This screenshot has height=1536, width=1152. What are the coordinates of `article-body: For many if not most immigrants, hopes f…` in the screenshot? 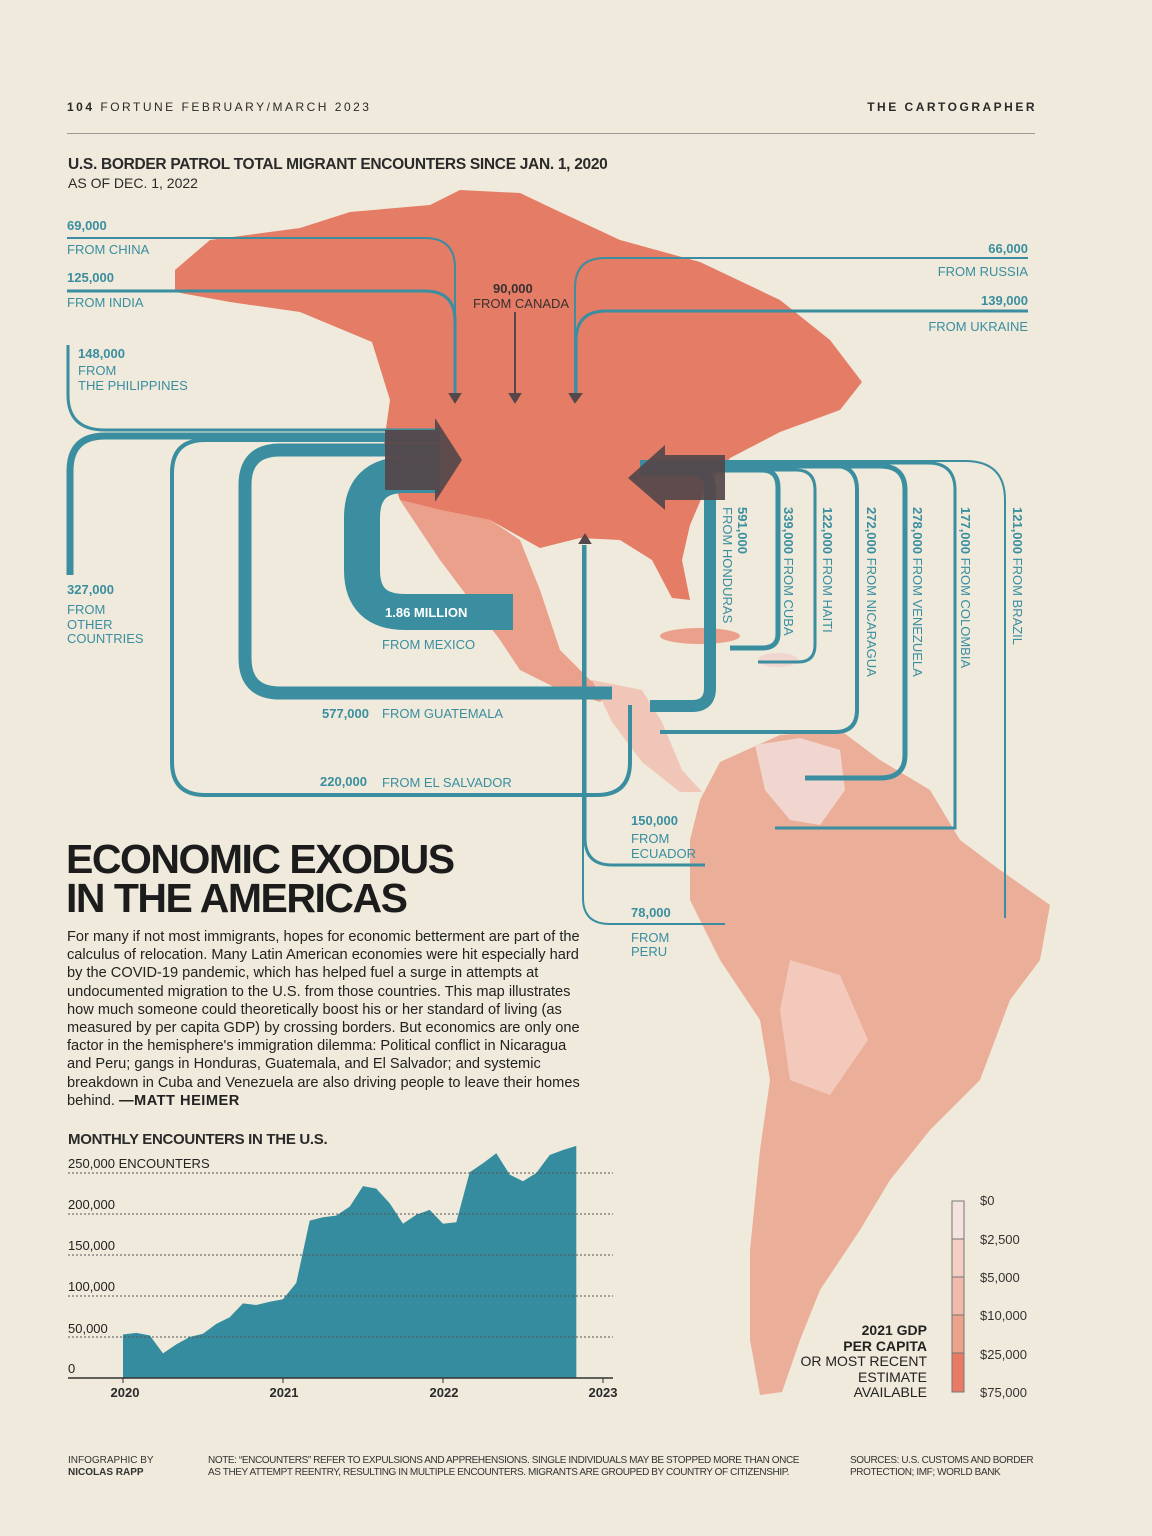 It's located at (329, 1019).